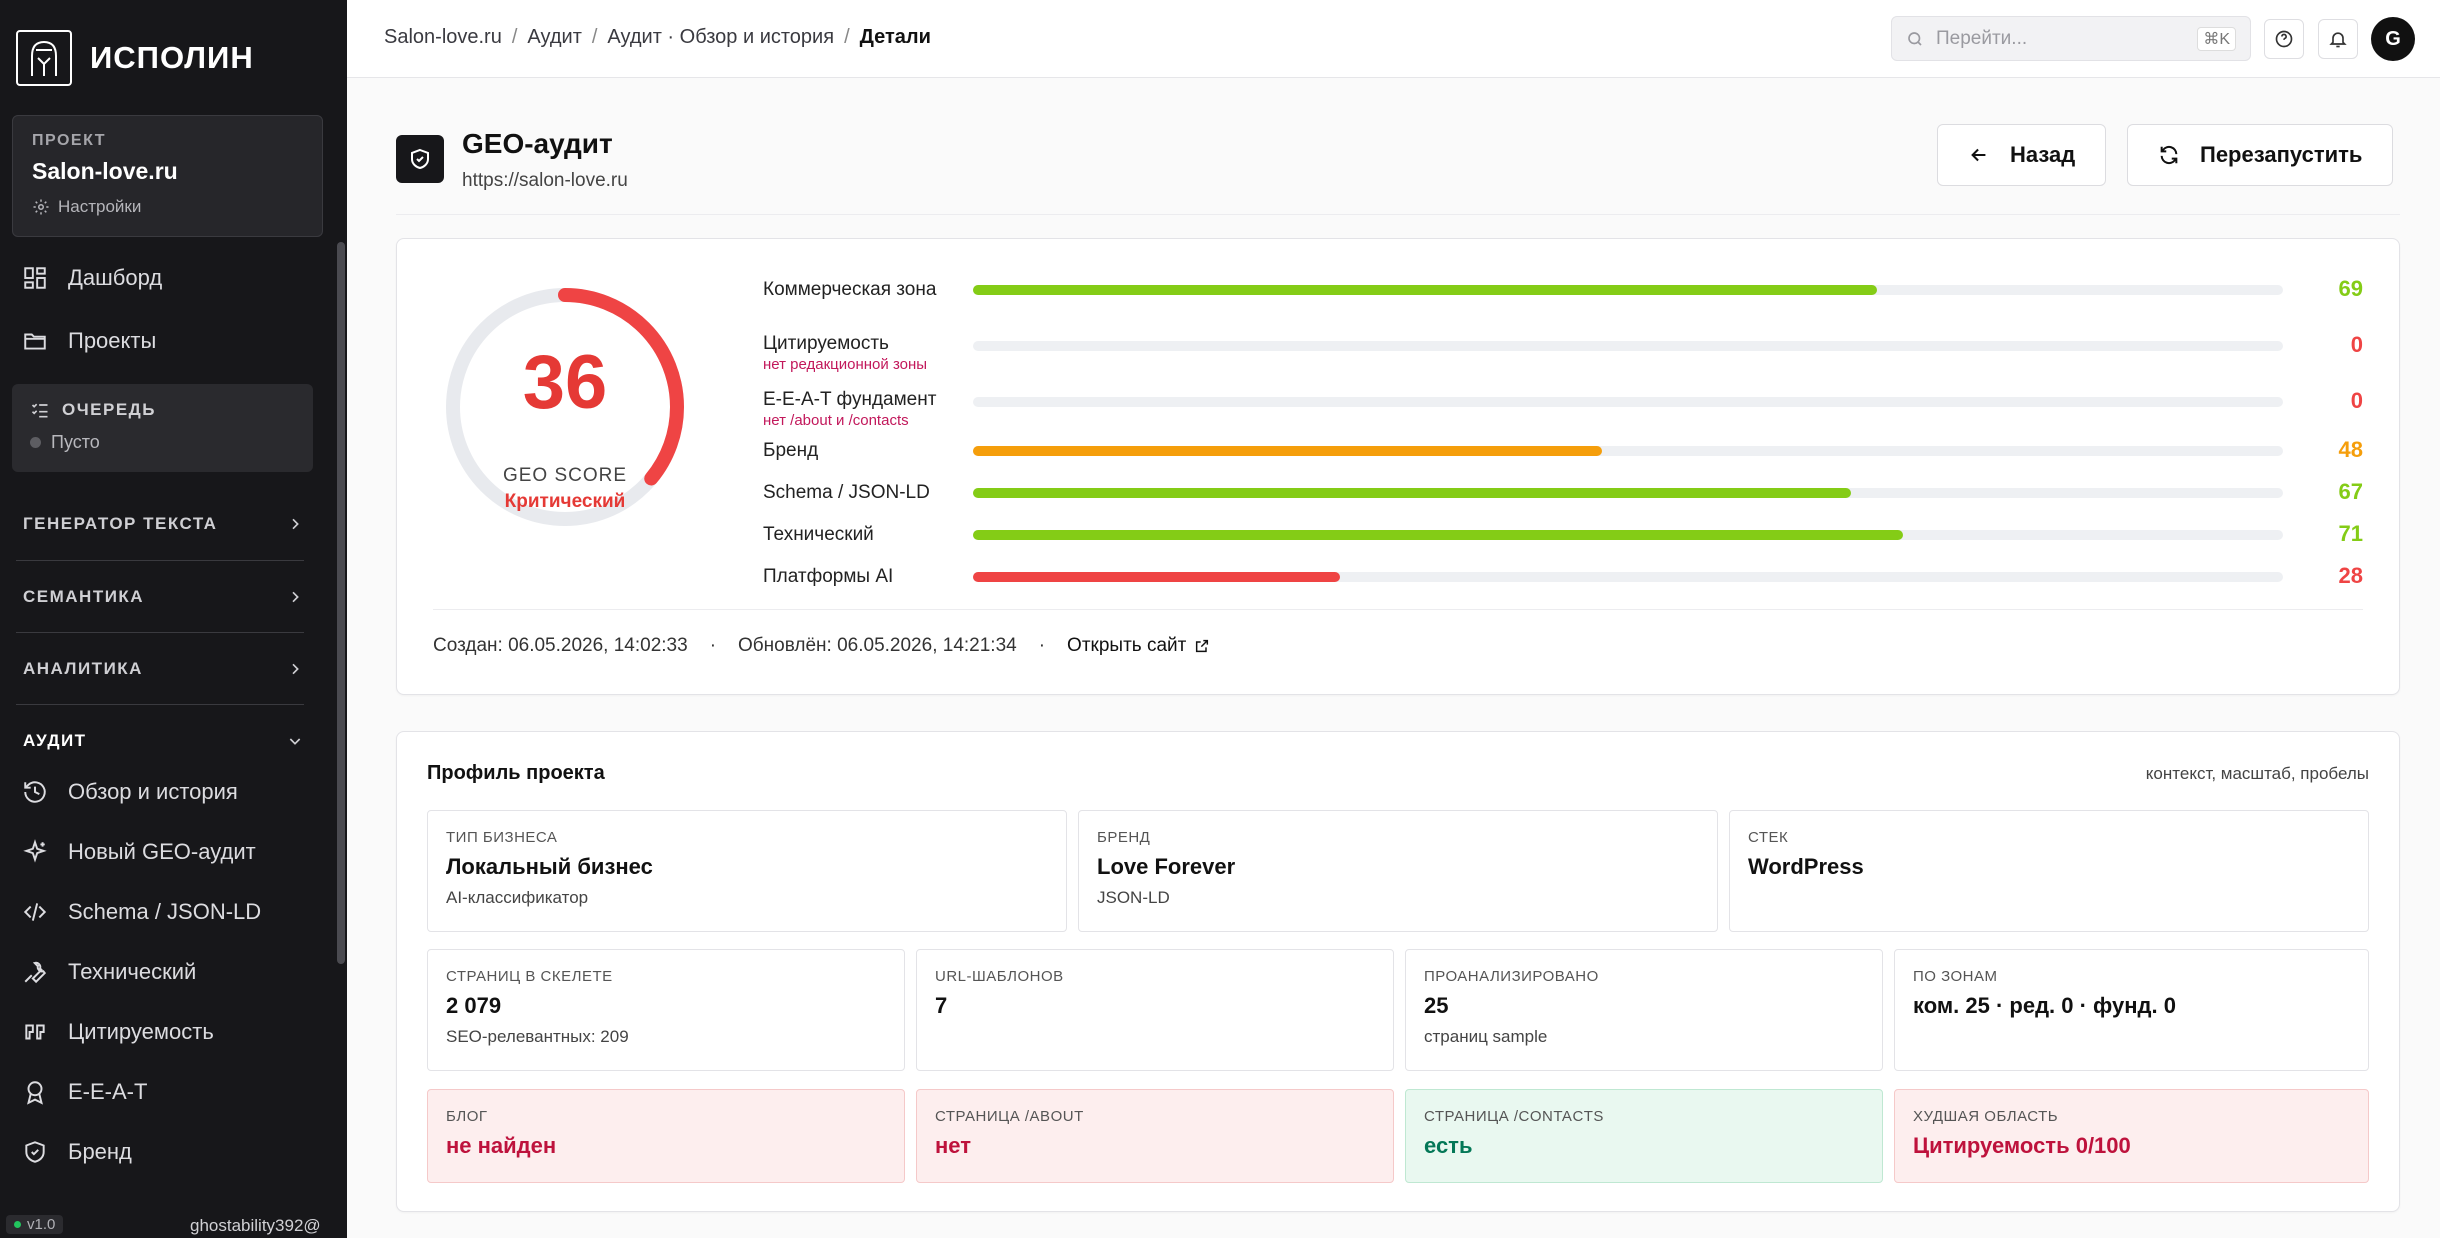  Describe the element at coordinates (1155, 1010) in the screenshot. I see `tile-url-templates: URL-ШАБЛОНОВ 7` at that location.